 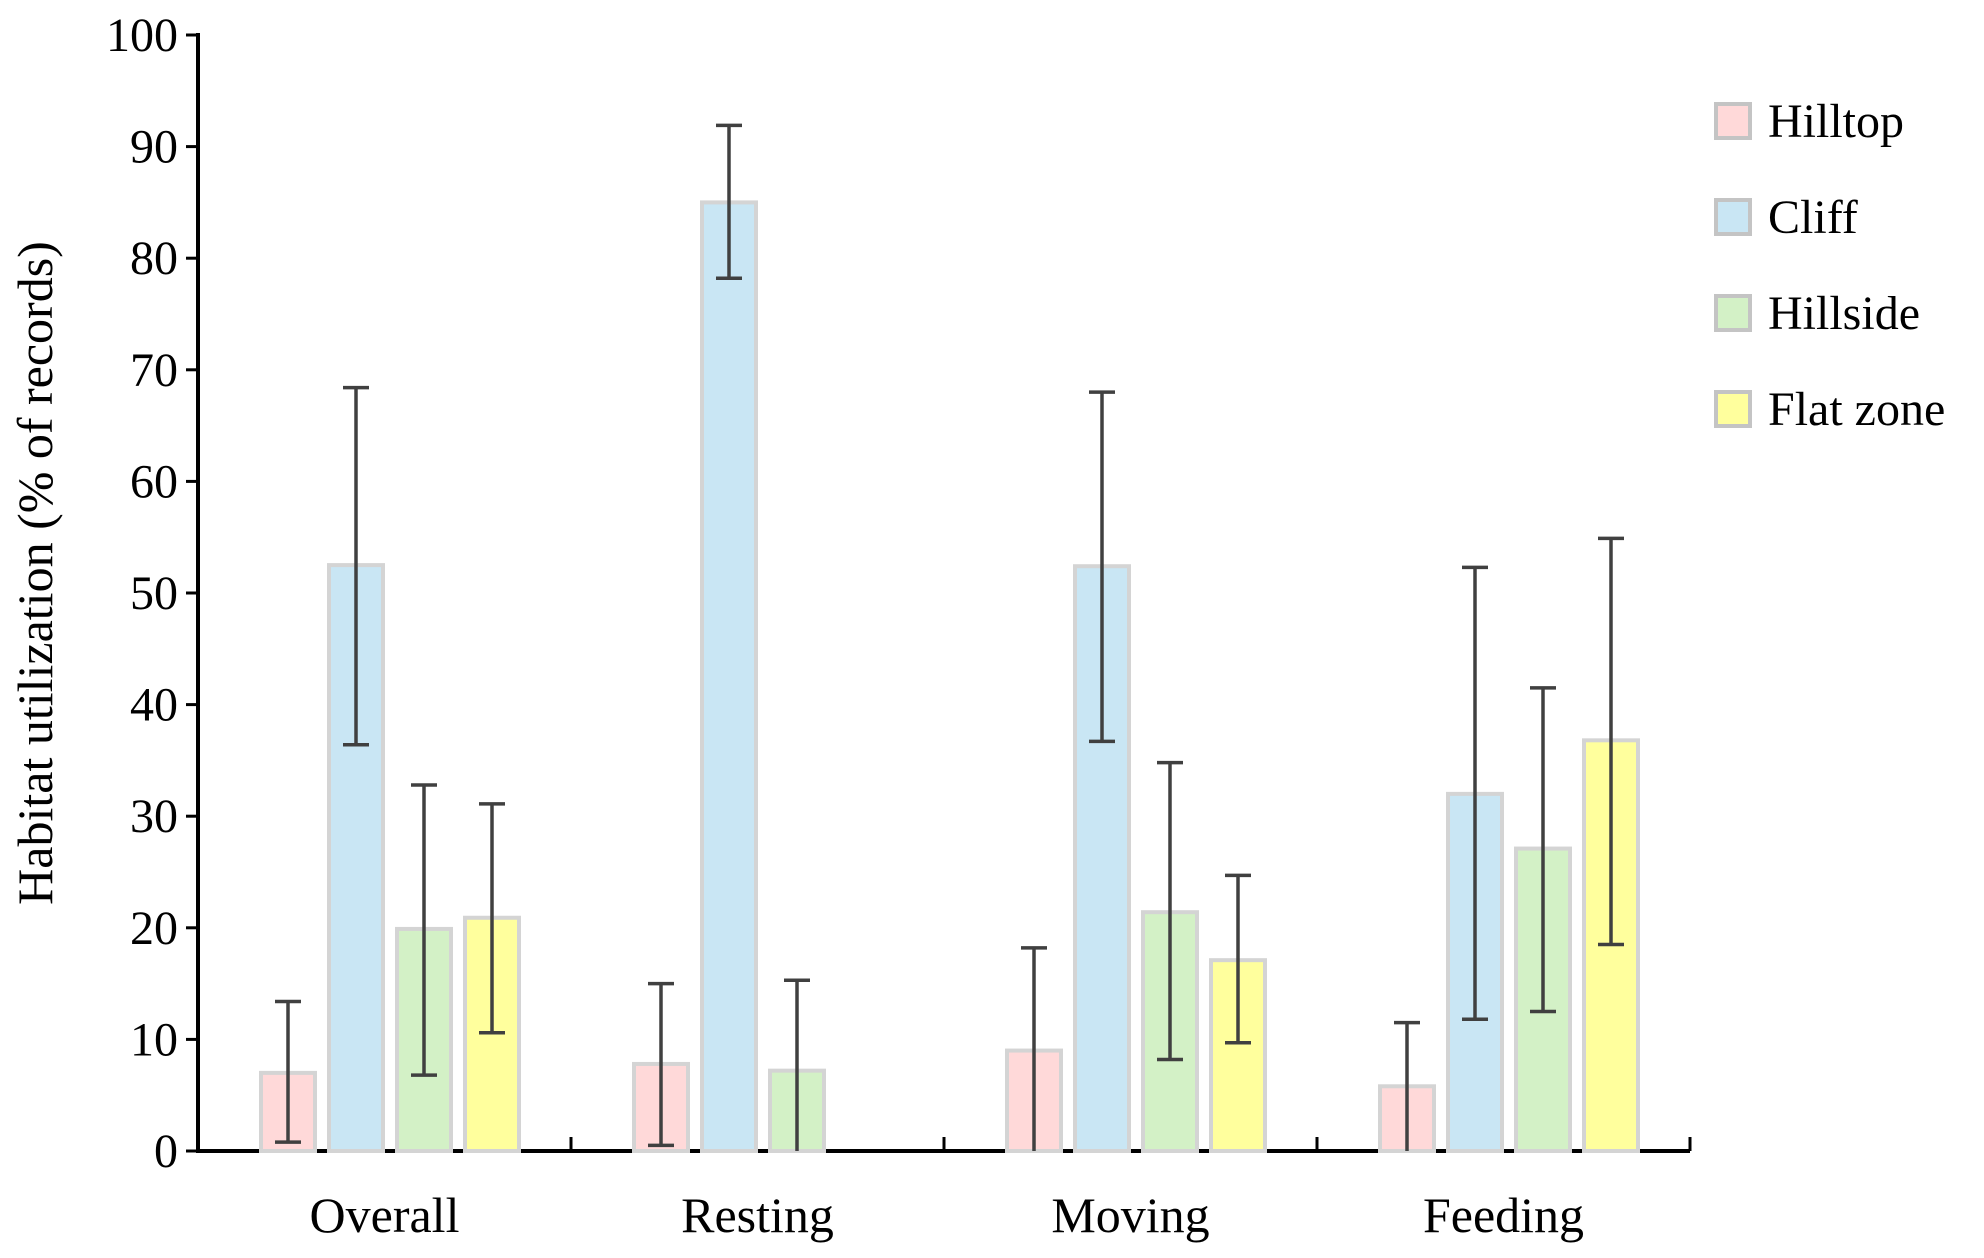 I want to click on y-tick-label: 80, so click(x=154, y=258).